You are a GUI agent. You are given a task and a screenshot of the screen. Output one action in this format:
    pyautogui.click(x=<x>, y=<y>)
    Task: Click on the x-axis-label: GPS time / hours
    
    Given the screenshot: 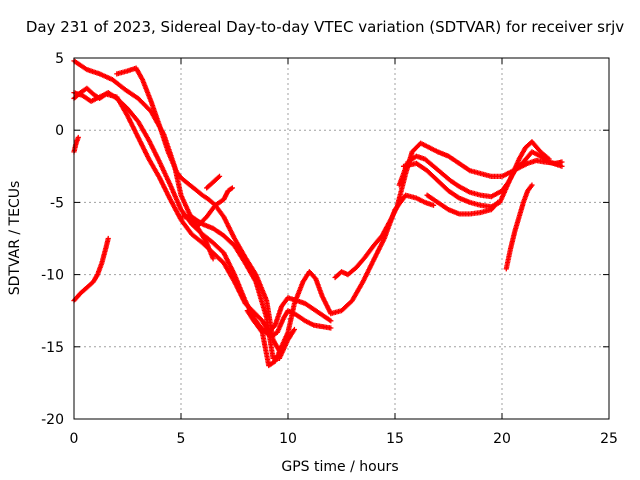 What is the action you would take?
    pyautogui.click(x=339, y=467)
    